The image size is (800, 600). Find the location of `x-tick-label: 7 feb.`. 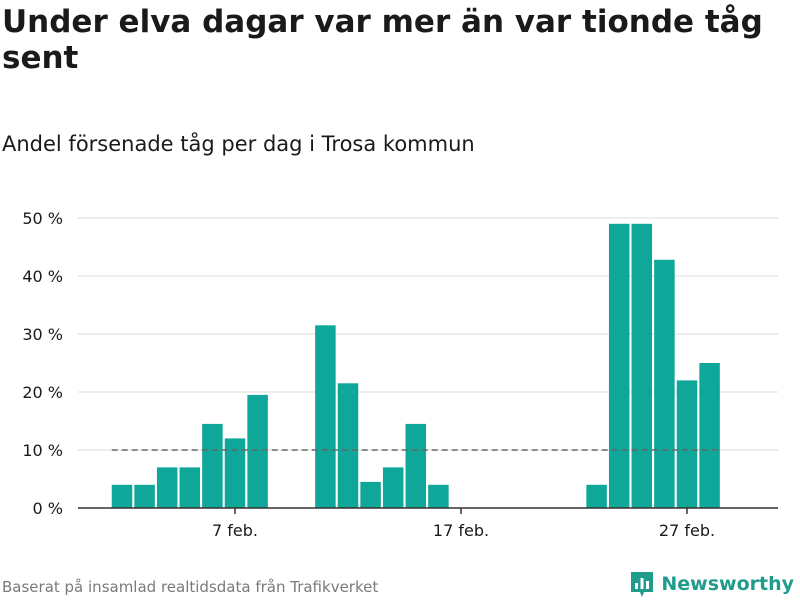

x-tick-label: 7 feb. is located at coordinates (235, 530).